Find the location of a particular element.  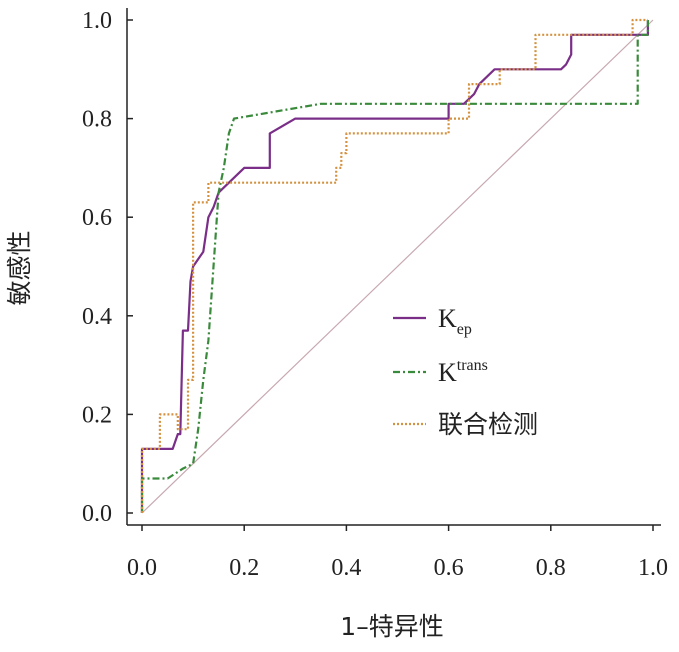

legend: Kep Ktrans 联合检测 is located at coordinates (465, 371).